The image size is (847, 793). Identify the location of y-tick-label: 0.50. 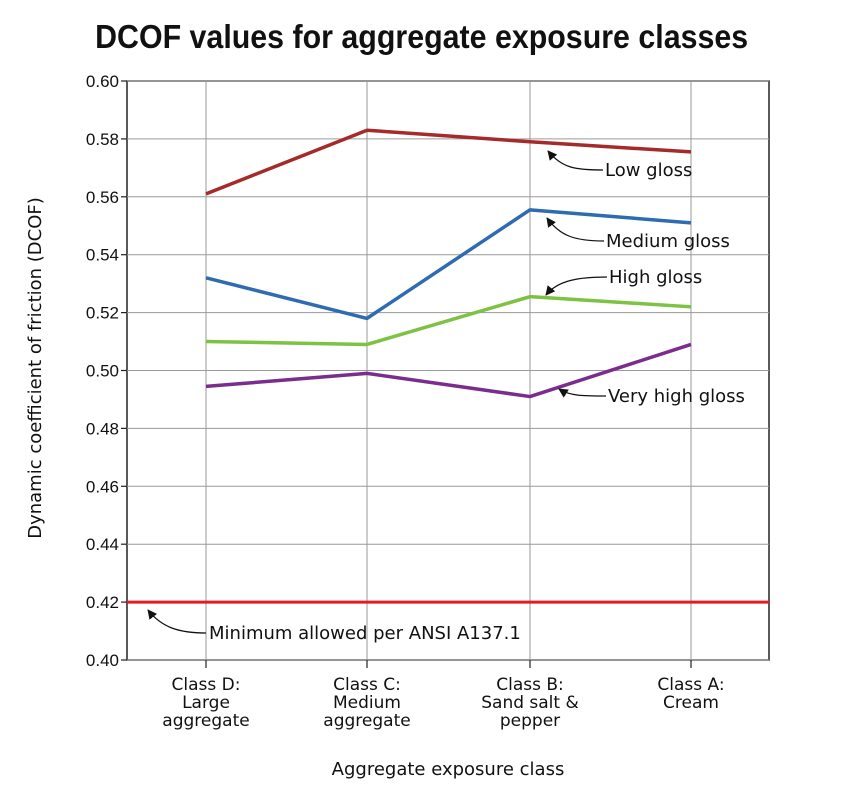
(102, 371).